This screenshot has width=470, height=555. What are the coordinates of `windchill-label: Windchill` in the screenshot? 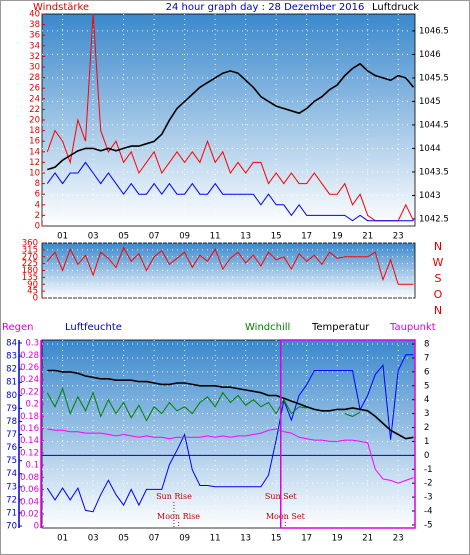 It's located at (267, 327).